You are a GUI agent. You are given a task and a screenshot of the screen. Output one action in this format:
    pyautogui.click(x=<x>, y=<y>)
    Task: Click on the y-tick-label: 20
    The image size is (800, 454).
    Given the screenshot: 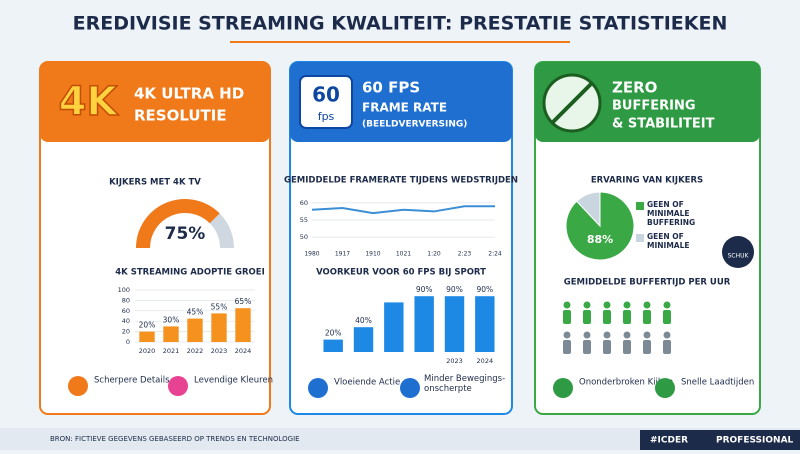 What is the action you would take?
    pyautogui.click(x=126, y=332)
    